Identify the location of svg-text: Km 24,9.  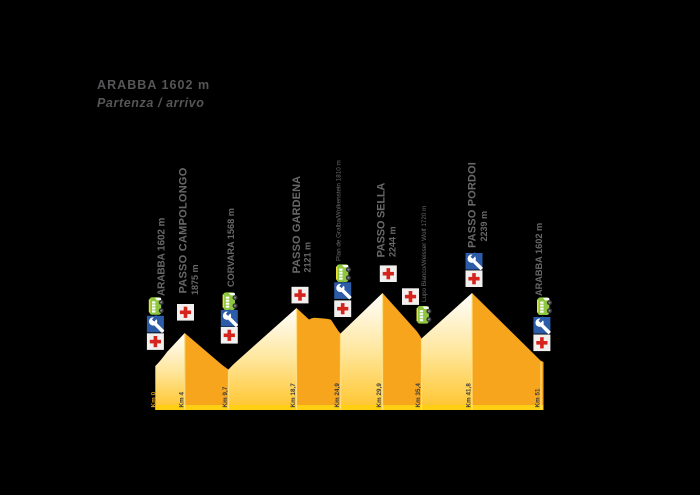
(337, 395).